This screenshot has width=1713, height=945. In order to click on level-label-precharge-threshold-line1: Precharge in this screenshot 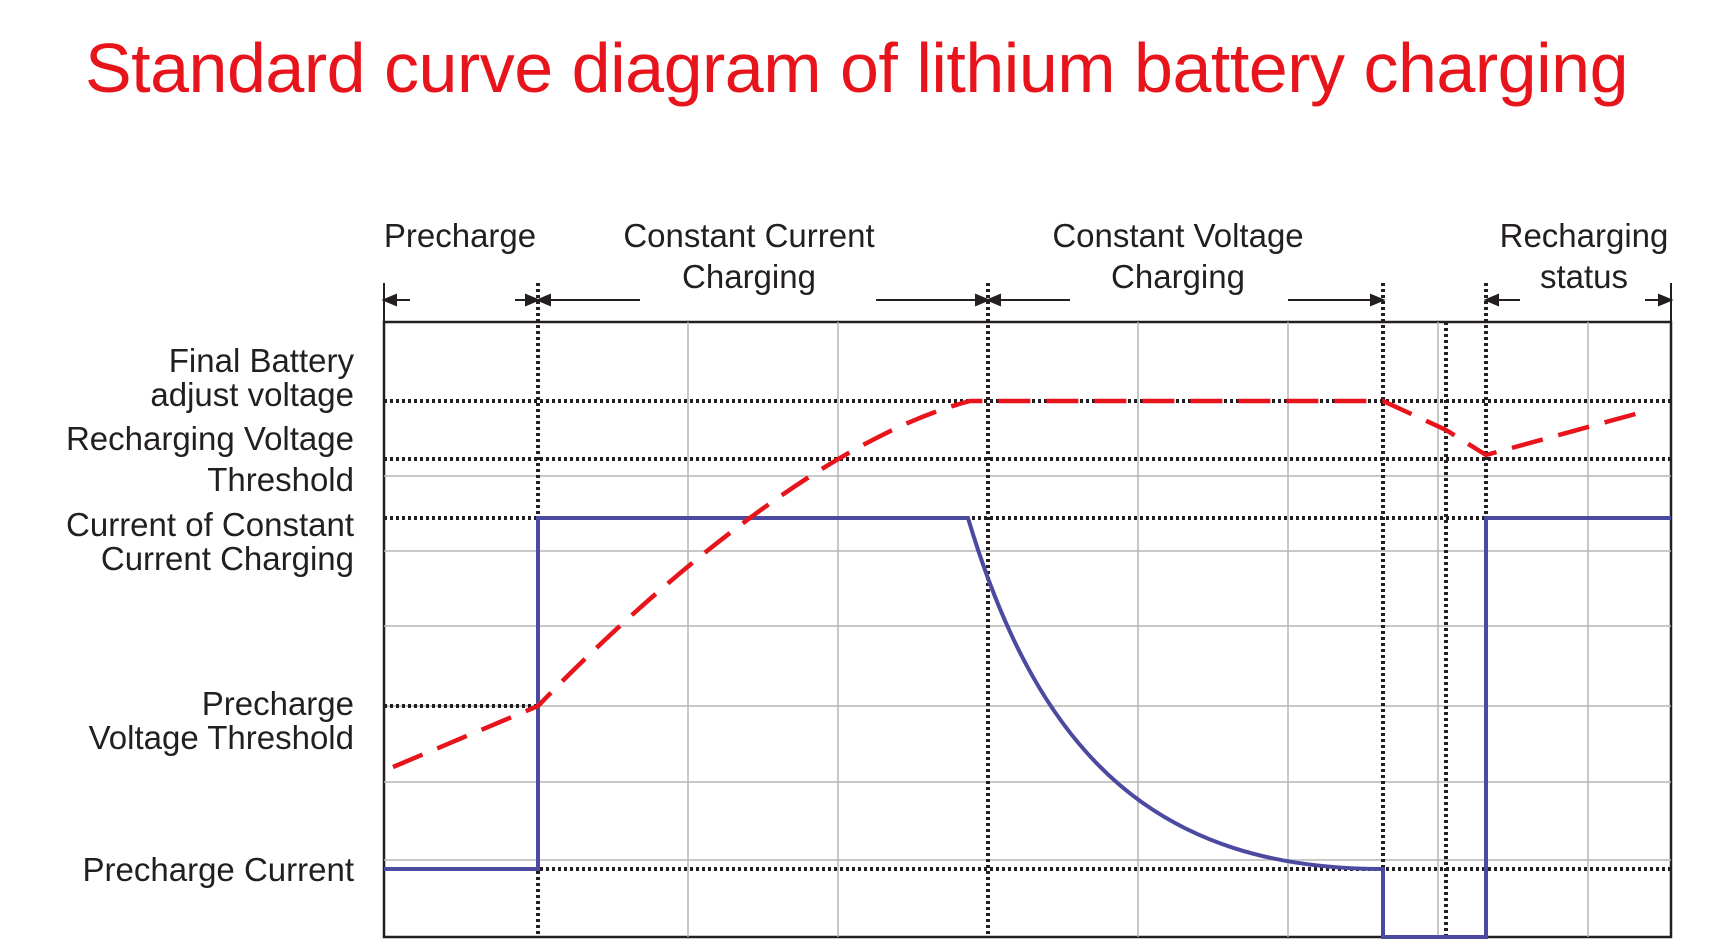, I will do `click(278, 703)`.